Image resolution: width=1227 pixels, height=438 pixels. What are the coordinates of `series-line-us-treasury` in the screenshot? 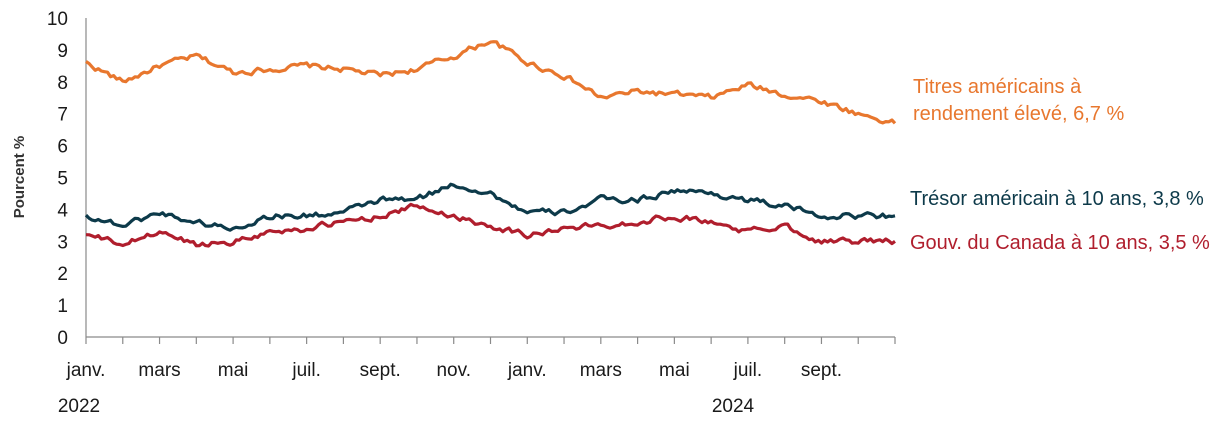 It's located at (490, 207).